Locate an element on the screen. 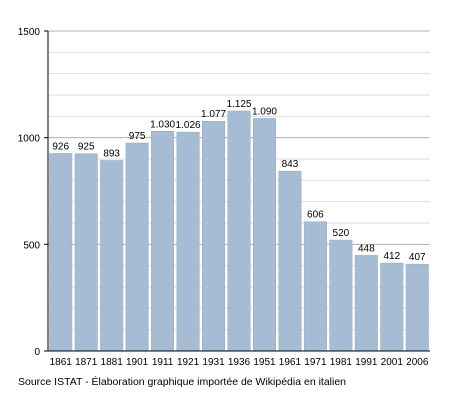 This screenshot has height=400, width=455. x-tick-label-1936: 1936 is located at coordinates (239, 362).